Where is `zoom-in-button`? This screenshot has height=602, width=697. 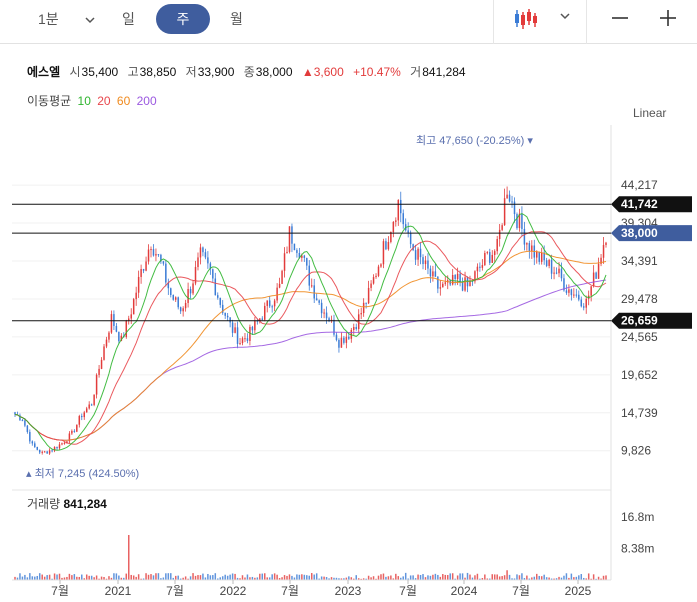
zoom-in-button is located at coordinates (670, 19).